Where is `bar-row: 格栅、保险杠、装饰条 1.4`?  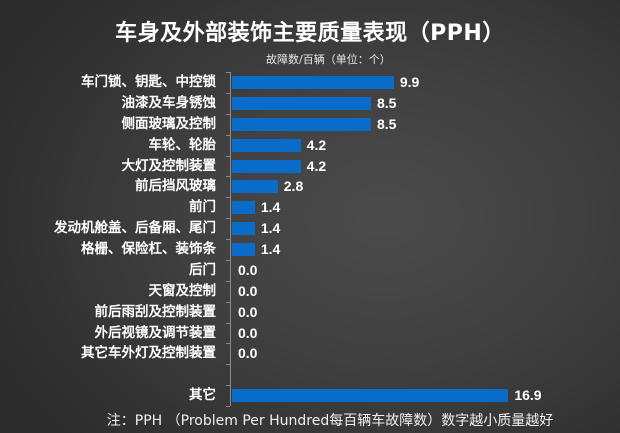 bar-row: 格栅、保险杠、装饰条 1.4 is located at coordinates (310, 249).